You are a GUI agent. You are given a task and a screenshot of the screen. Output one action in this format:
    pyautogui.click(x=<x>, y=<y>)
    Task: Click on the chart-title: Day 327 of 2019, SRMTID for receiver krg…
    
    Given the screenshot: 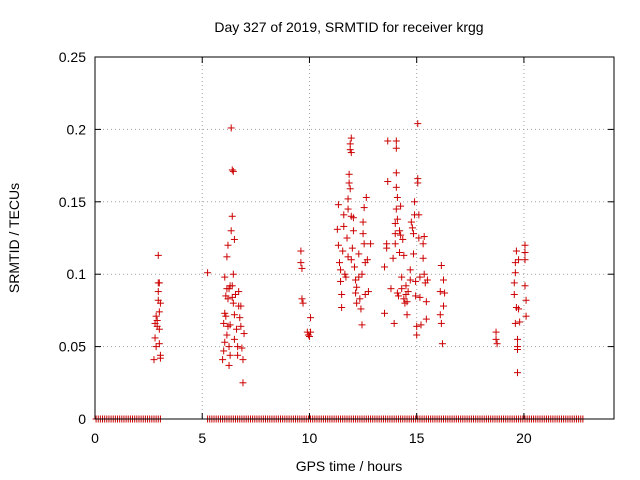 What is the action you would take?
    pyautogui.click(x=348, y=27)
    